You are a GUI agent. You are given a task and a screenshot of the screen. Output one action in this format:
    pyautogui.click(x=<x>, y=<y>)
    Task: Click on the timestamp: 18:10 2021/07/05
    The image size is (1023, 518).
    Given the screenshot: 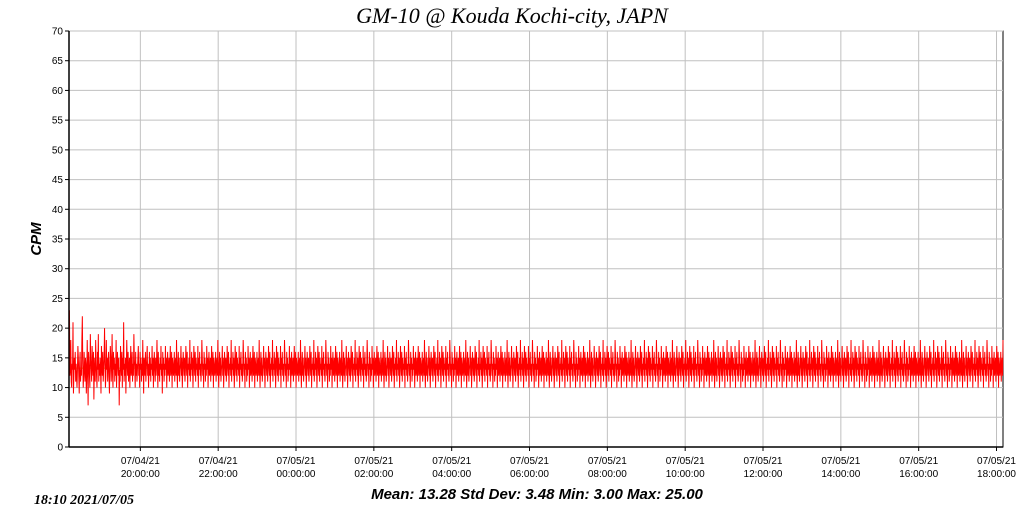 What is the action you would take?
    pyautogui.click(x=84, y=500)
    